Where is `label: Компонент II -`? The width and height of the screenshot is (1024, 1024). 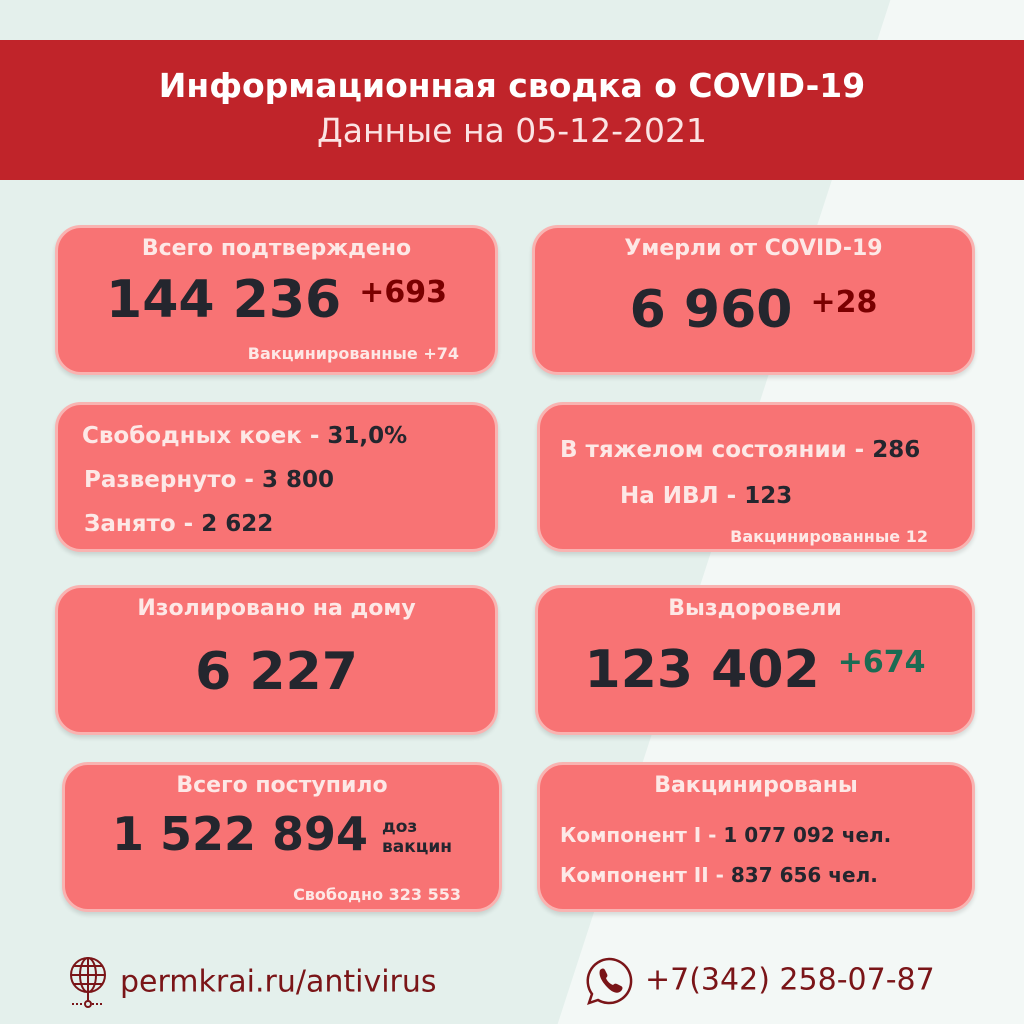
label: Компонент II - is located at coordinates (645, 875).